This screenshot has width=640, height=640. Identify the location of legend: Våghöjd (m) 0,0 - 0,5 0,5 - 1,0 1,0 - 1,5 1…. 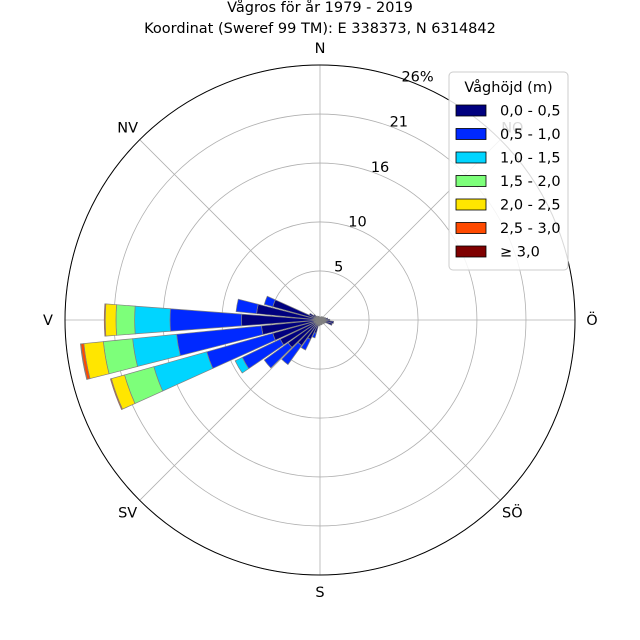
(508, 171).